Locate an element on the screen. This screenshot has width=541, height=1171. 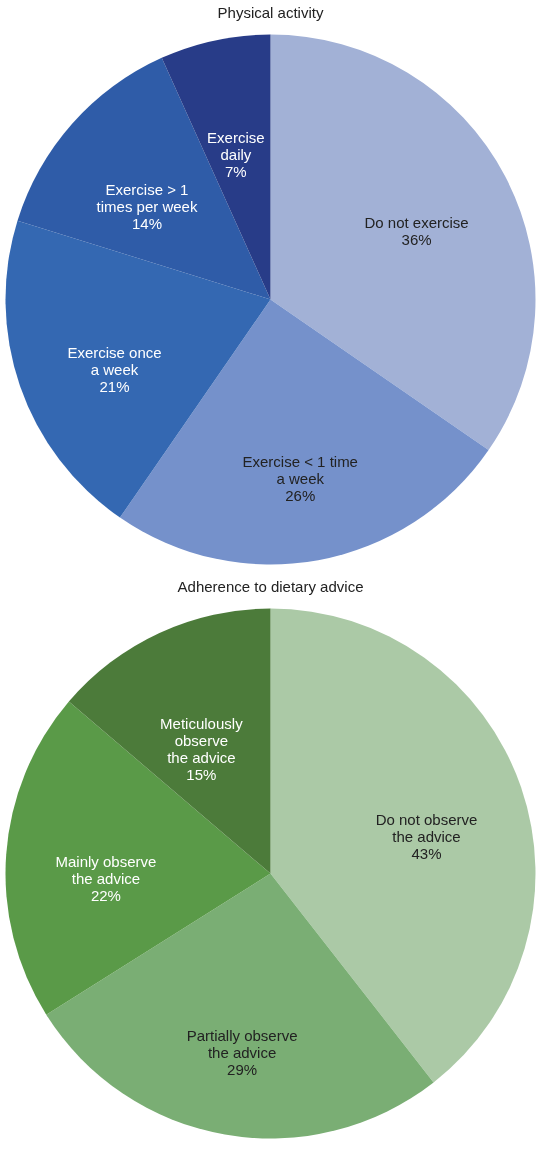
data-label: 21% is located at coordinates (114, 387).